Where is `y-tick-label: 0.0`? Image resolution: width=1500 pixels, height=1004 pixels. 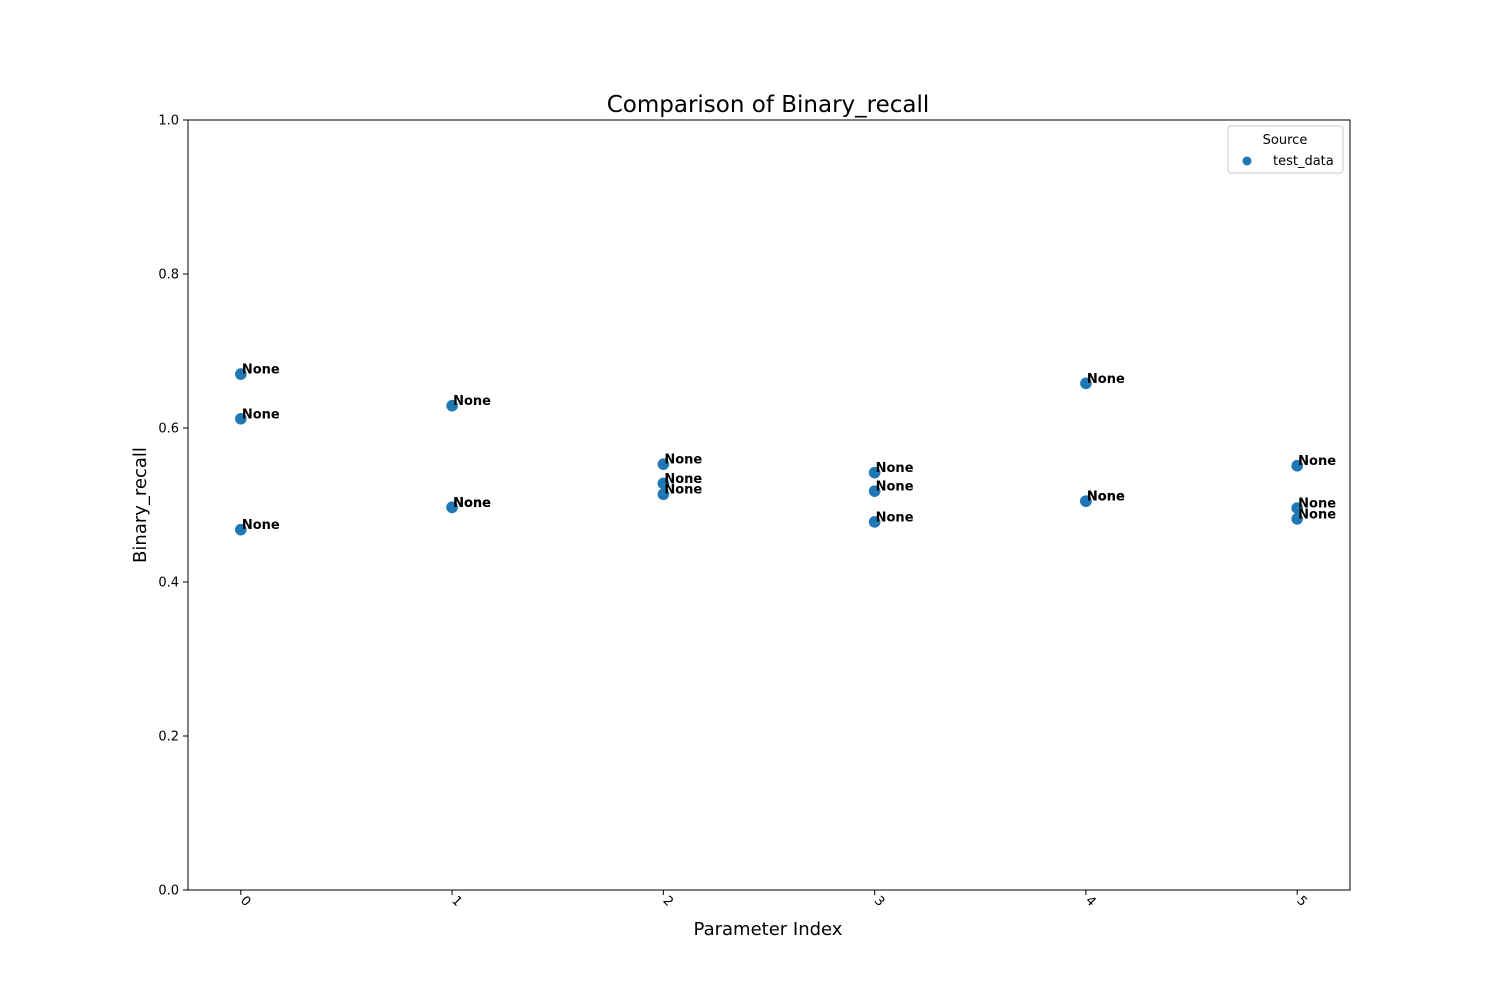
y-tick-label: 0.0 is located at coordinates (168, 891).